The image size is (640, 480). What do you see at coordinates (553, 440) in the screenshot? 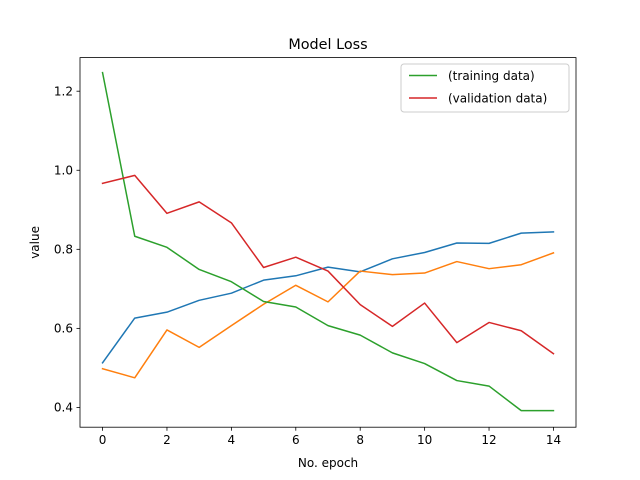
I see `x-tick-label: 14` at bounding box center [553, 440].